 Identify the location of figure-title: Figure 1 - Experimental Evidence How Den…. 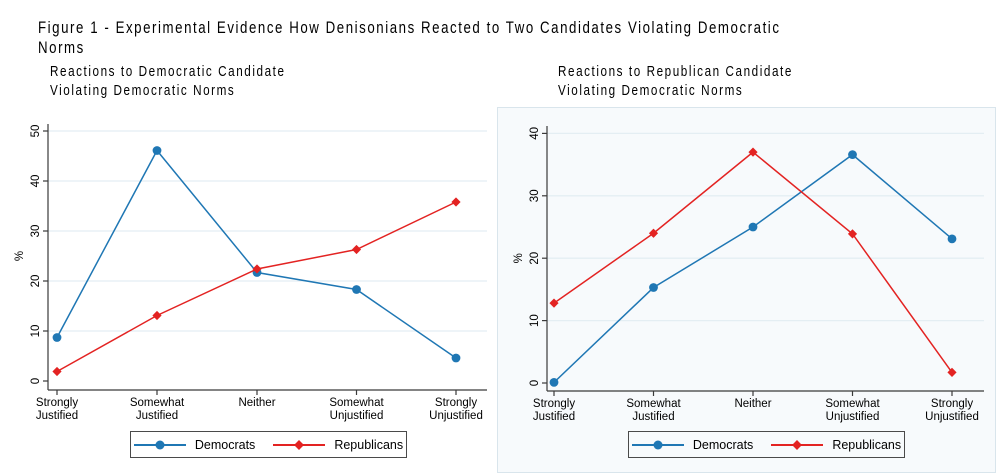
(519, 38).